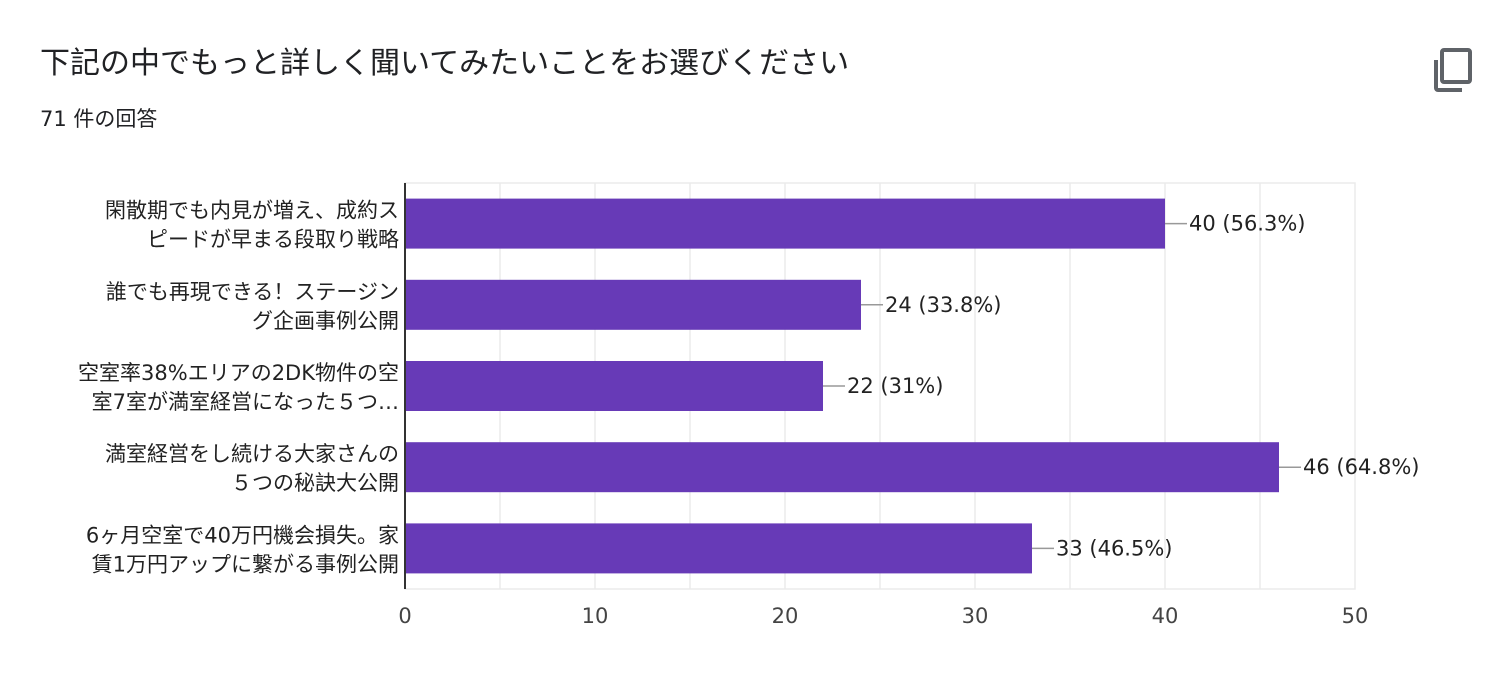  I want to click on category-label: グ企画事例公開, so click(325, 321).